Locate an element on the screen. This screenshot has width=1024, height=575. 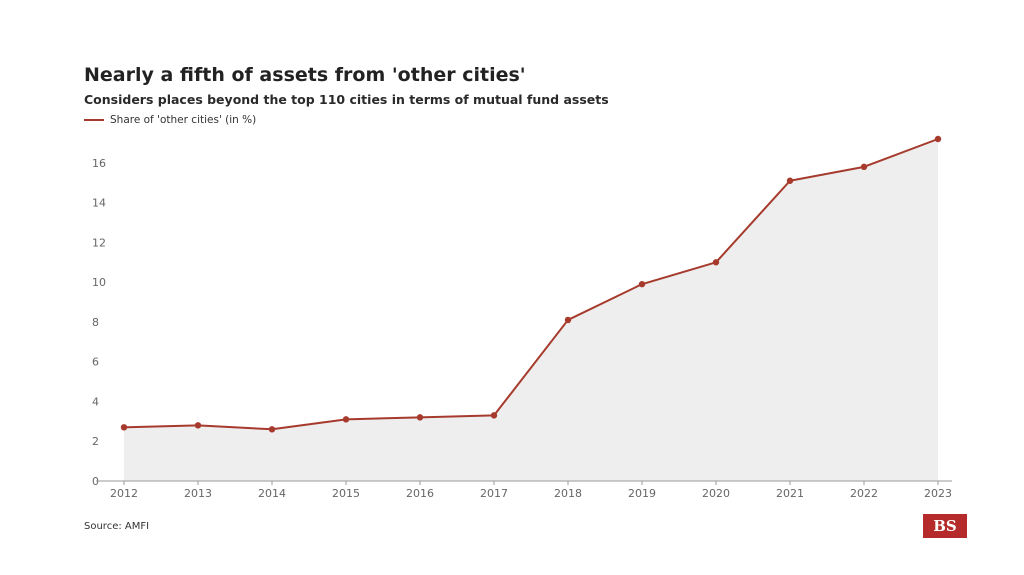
x-tick-label: 2014 is located at coordinates (272, 493).